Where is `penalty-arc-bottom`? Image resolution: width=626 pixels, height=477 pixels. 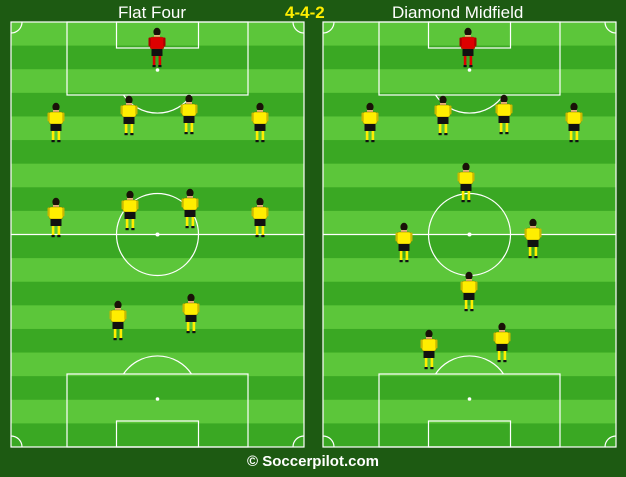 penalty-arc-bottom is located at coordinates (157, 365).